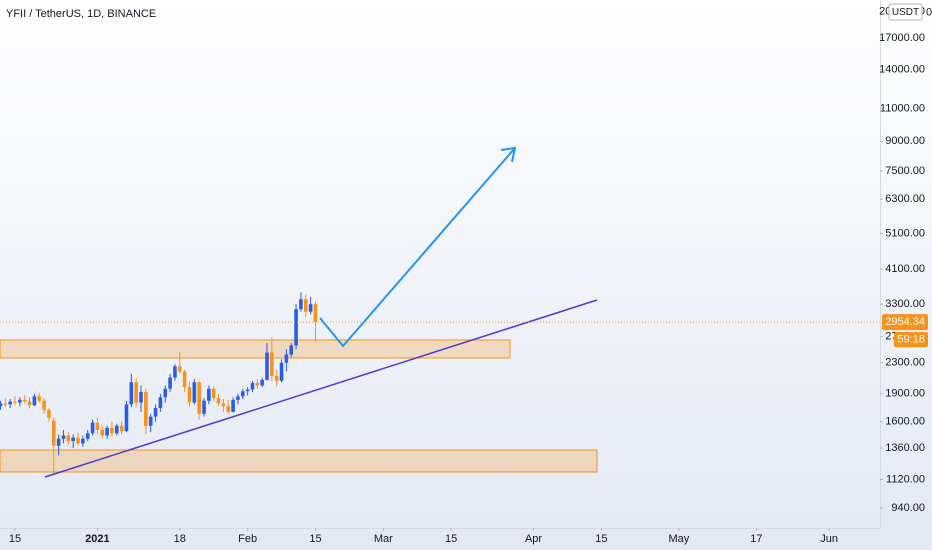 This screenshot has width=932, height=550. I want to click on last-price-label: 2954.34, so click(905, 322).